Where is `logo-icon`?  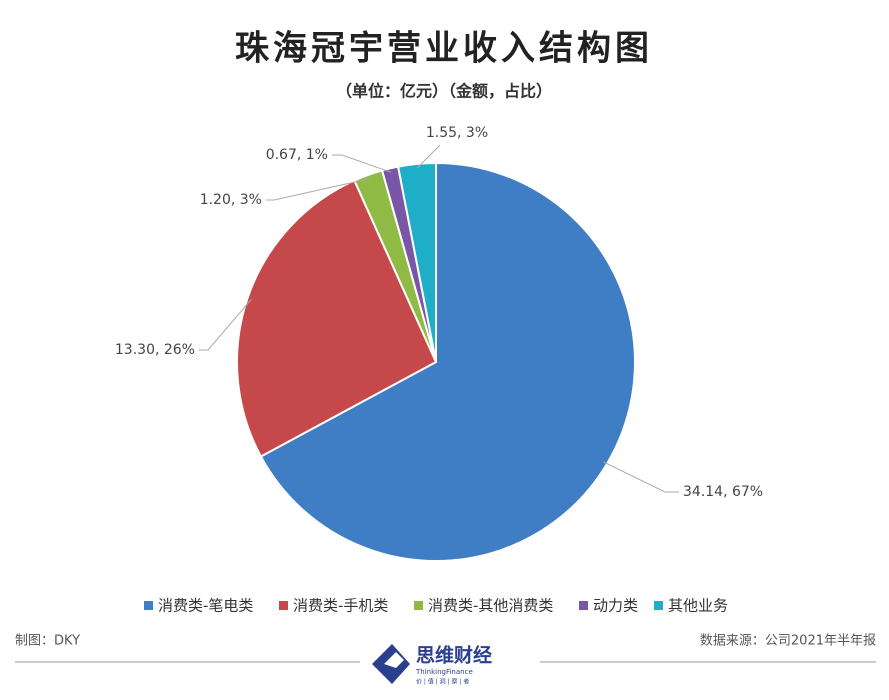 logo-icon is located at coordinates (394, 660).